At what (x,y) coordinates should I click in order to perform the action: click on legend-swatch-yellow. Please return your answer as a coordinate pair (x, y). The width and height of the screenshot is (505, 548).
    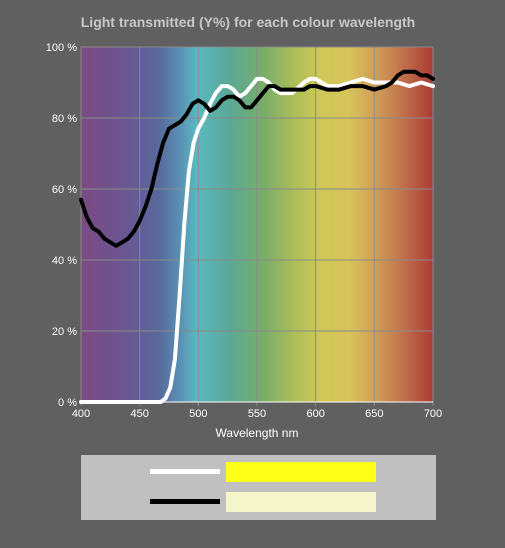
    Looking at the image, I should click on (301, 472).